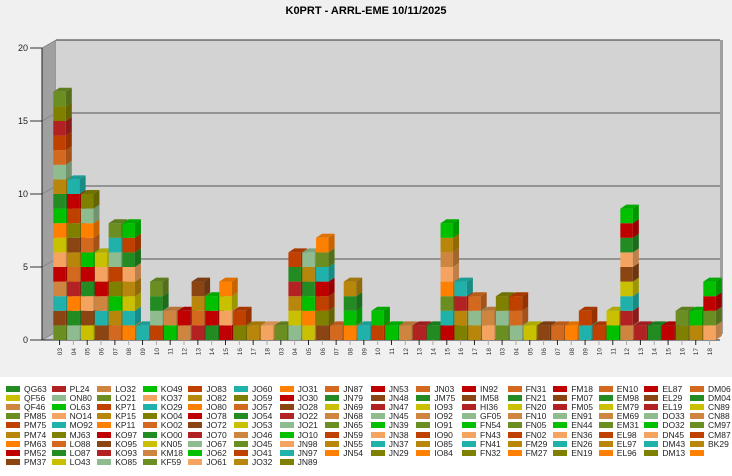 This screenshot has height=476, width=732. Describe the element at coordinates (672, 389) in the screenshot. I see `legend-label: EL87` at that location.